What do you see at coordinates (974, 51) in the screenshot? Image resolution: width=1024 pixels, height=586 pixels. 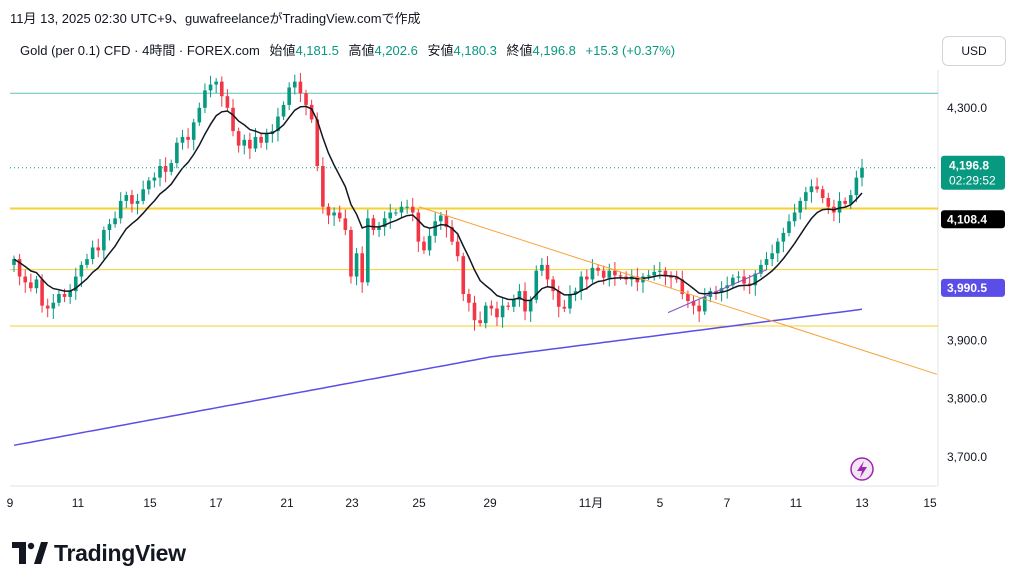 I see `currency-button: USD` at bounding box center [974, 51].